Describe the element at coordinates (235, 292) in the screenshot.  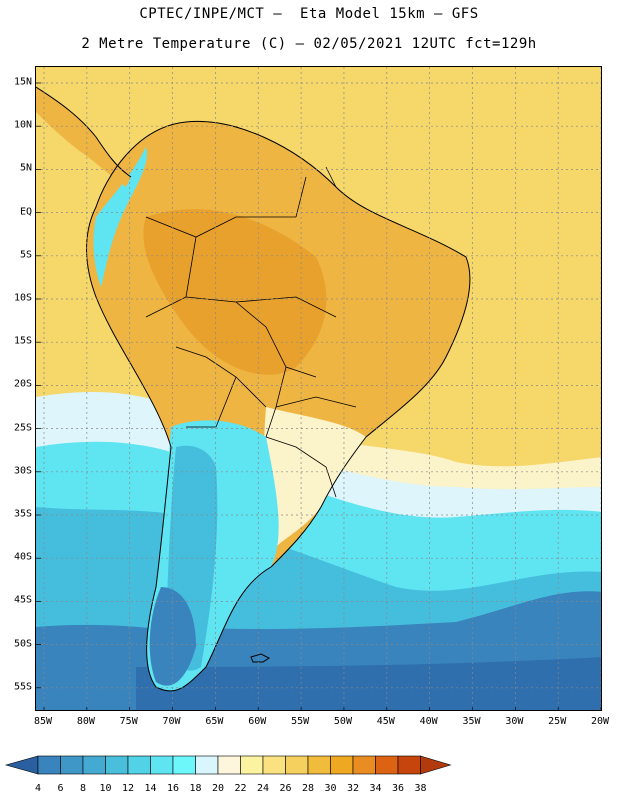
I see `amazon-hot-area` at that location.